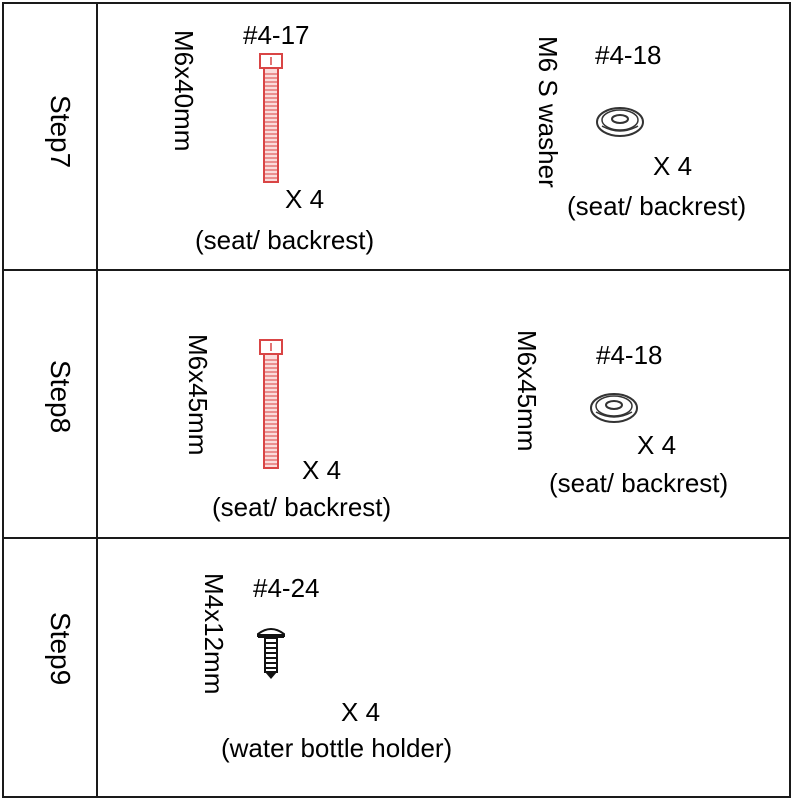  Describe the element at coordinates (184, 91) in the screenshot. I see `part-size: M6x40mm` at that location.